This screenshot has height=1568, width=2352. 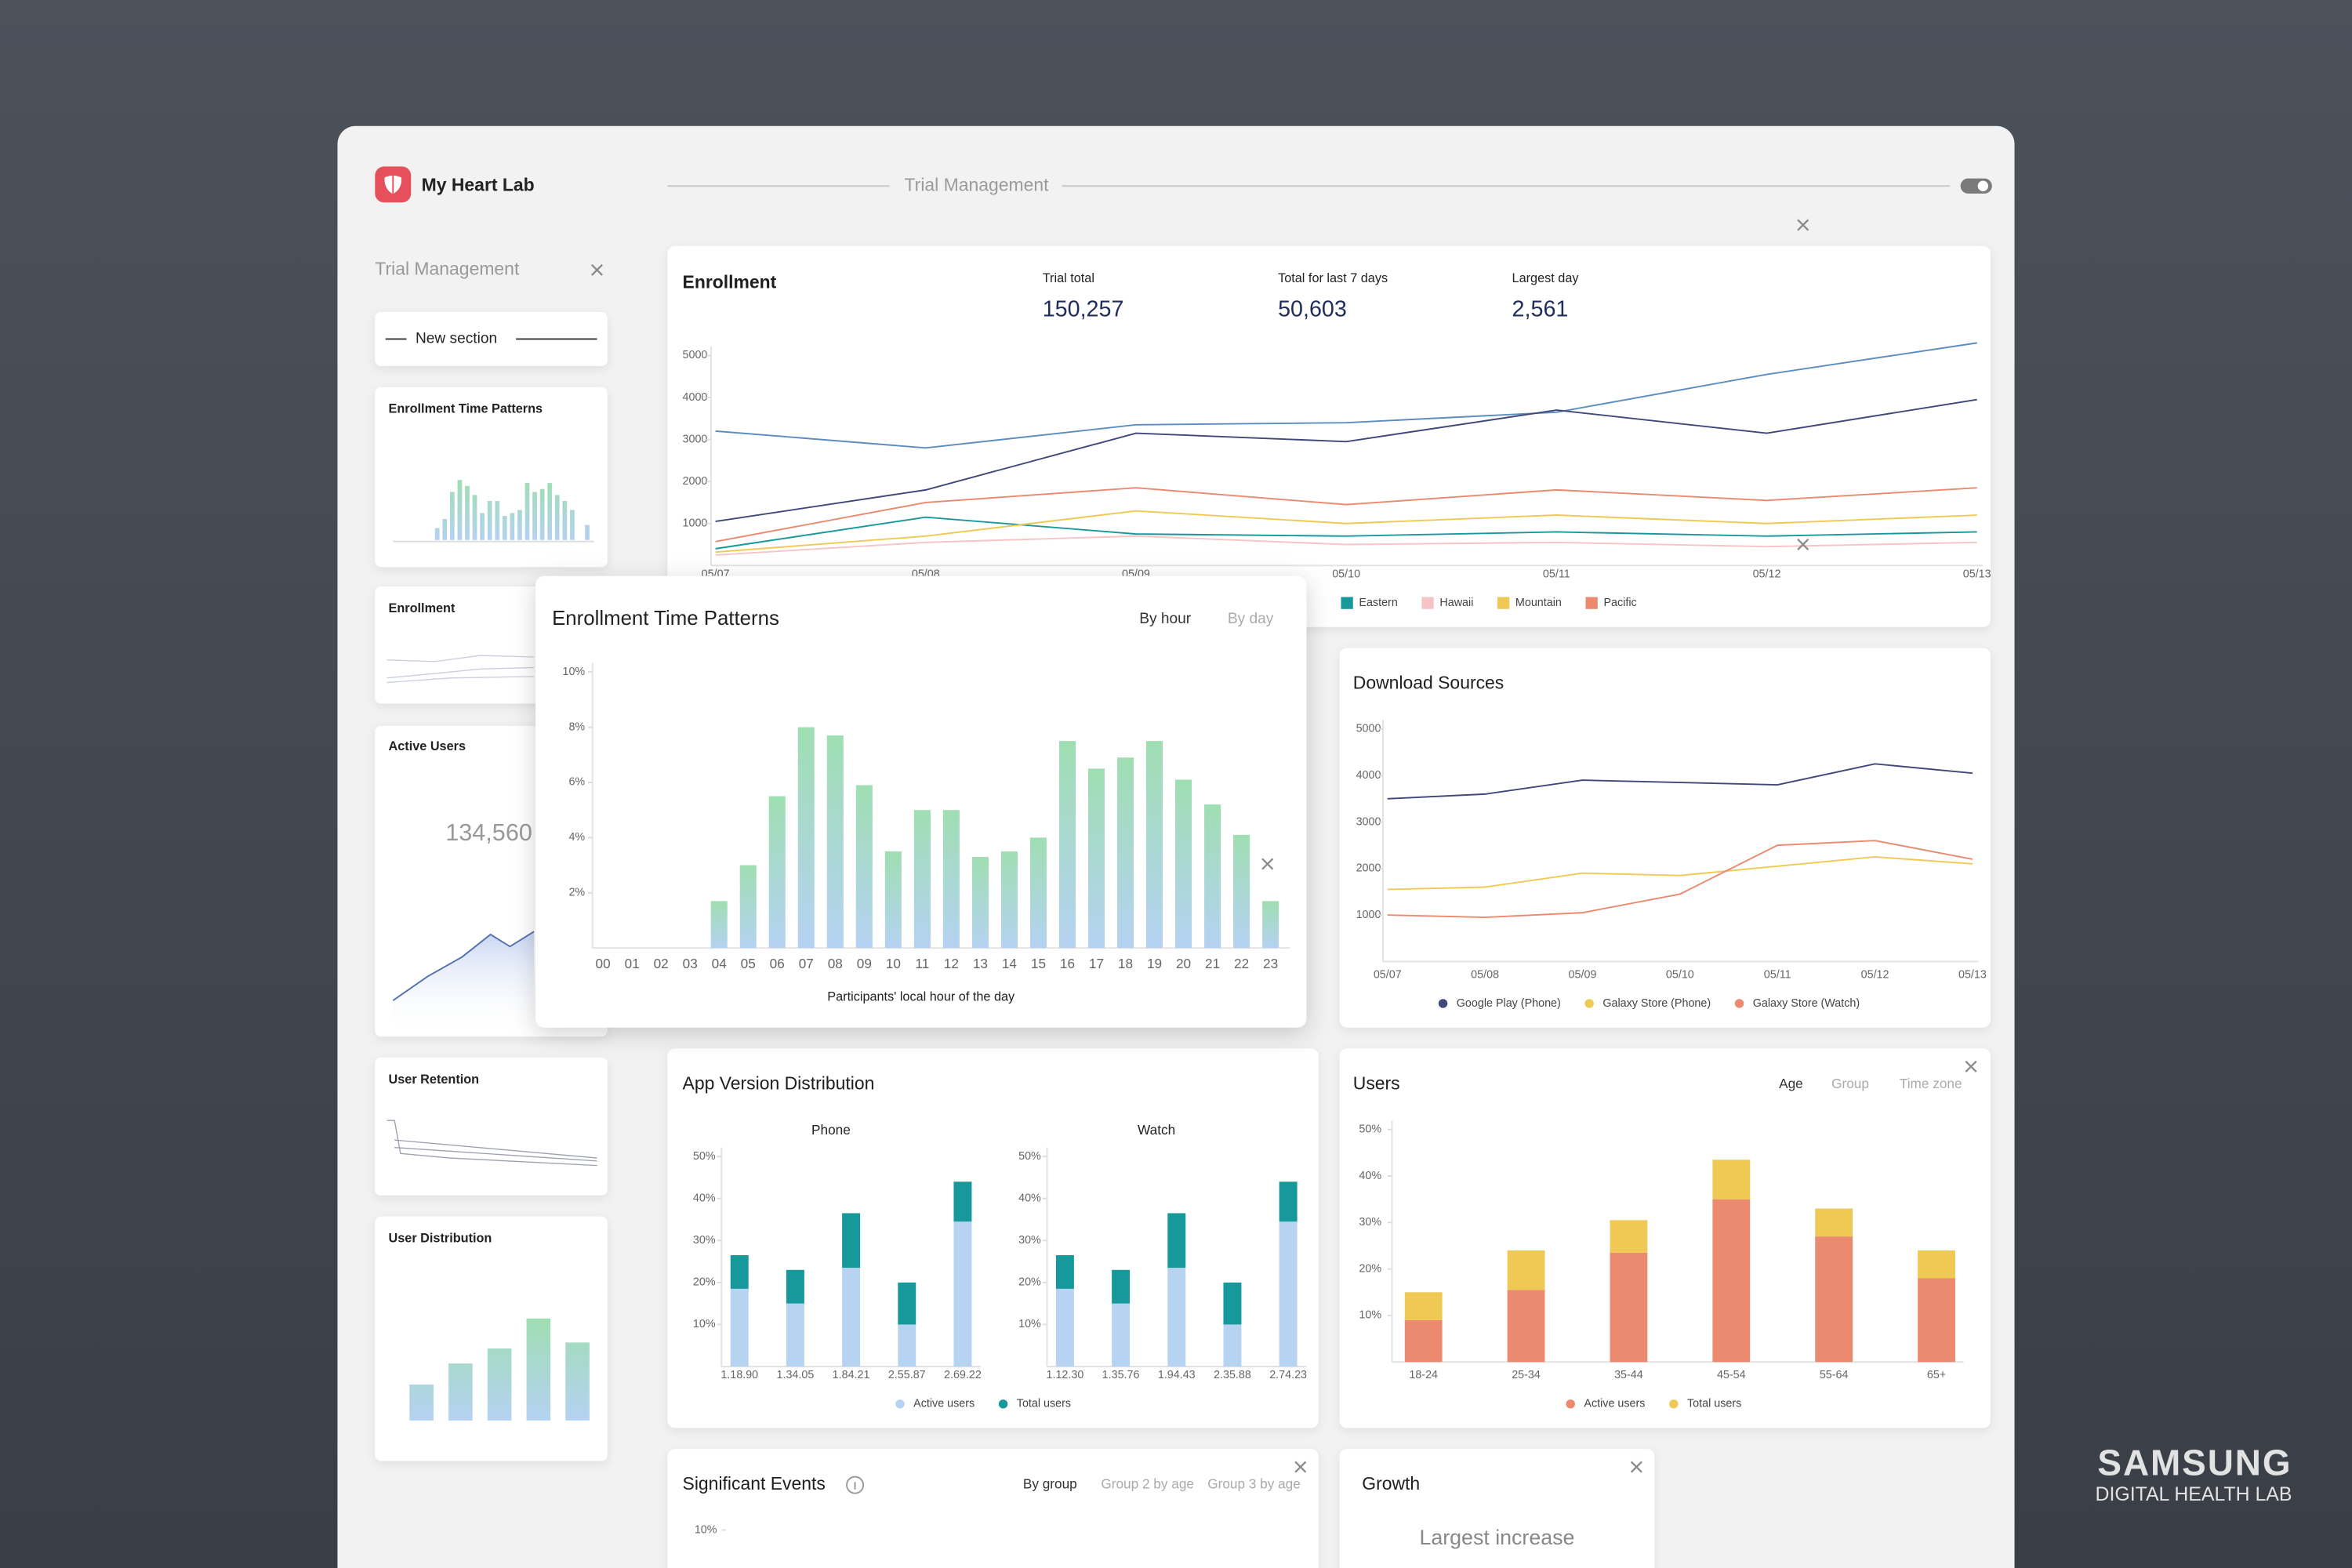 I want to click on legend-label: Galaxy Store (Watch), so click(x=1806, y=1003).